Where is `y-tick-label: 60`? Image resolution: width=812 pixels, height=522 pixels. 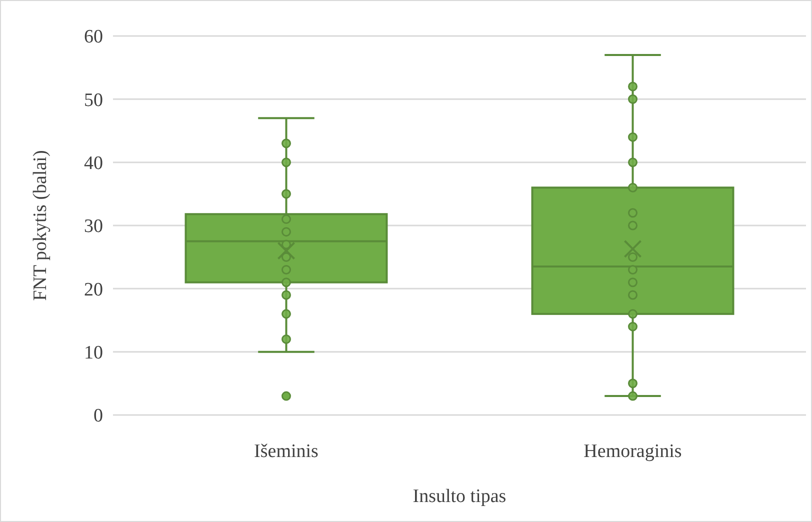
y-tick-label: 60 is located at coordinates (93, 37).